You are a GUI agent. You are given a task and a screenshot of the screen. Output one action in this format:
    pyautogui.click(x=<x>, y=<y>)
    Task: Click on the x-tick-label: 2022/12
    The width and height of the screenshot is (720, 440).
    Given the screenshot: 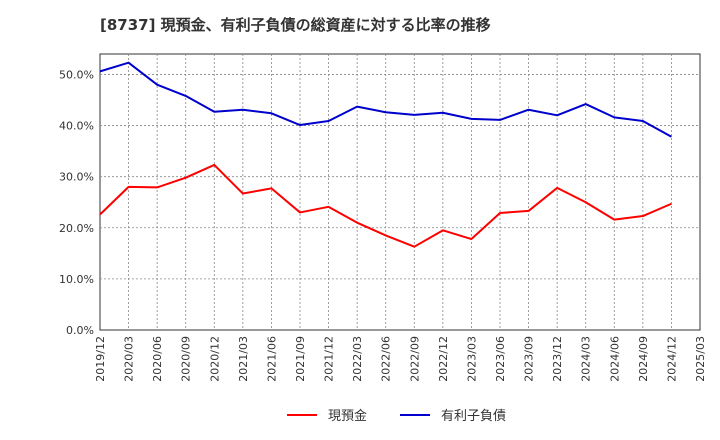 What is the action you would take?
    pyautogui.click(x=443, y=359)
    